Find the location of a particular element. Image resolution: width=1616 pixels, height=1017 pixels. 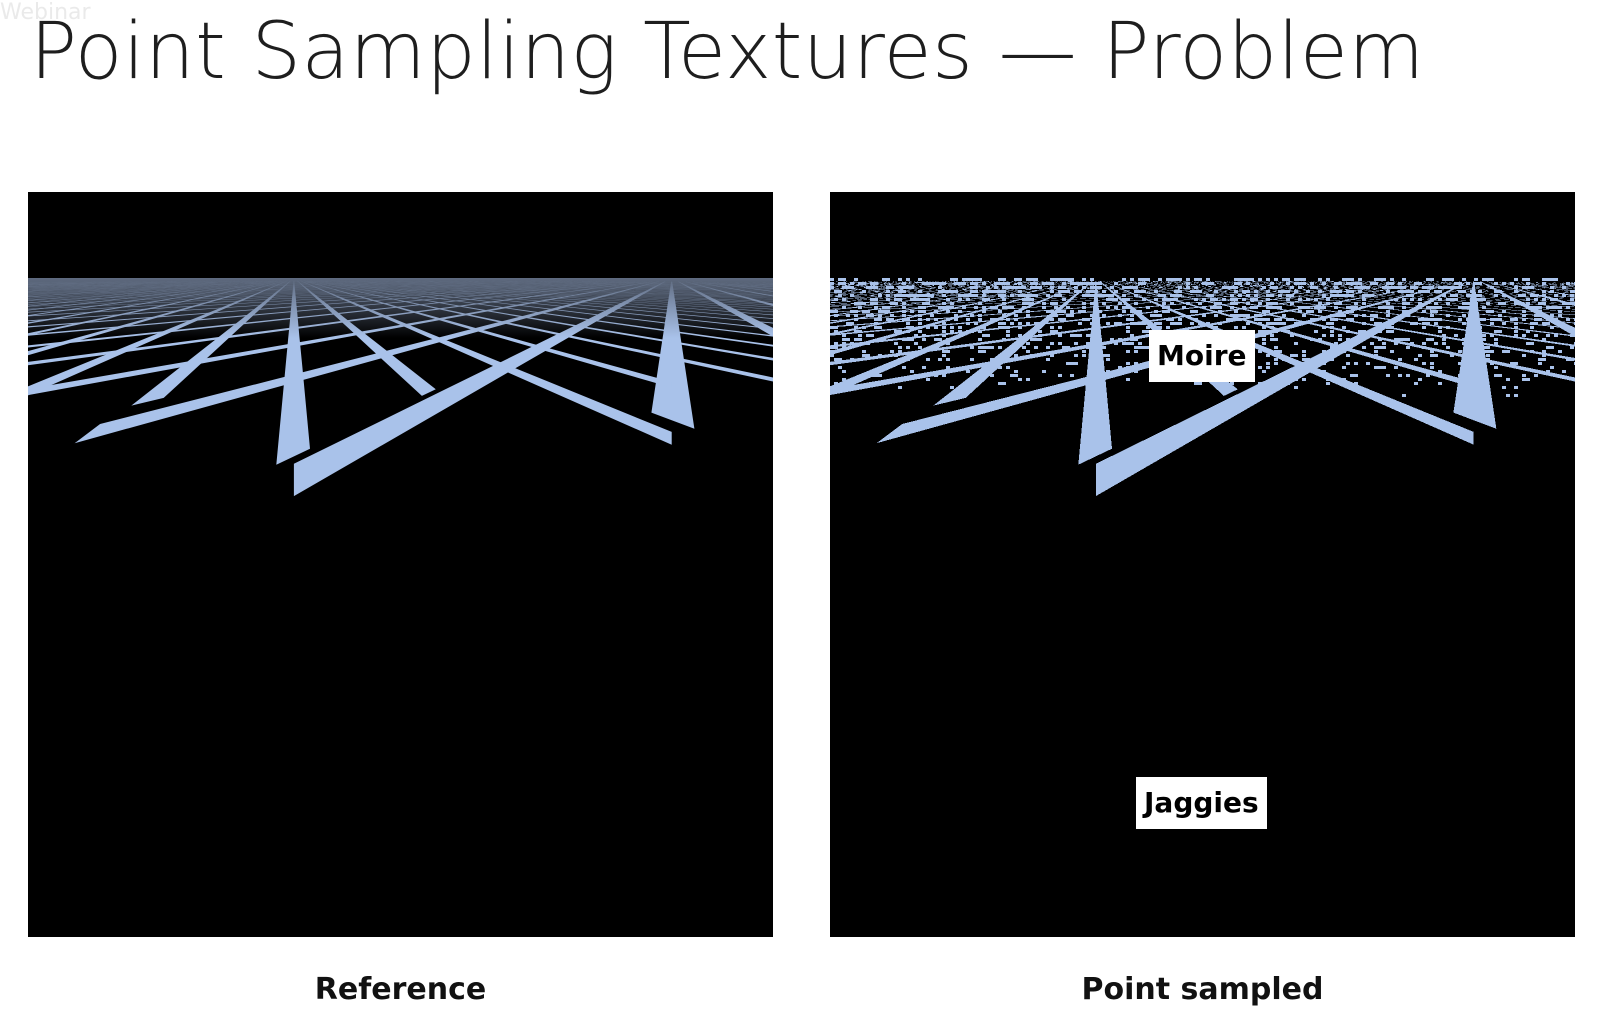

point-sampled-sky is located at coordinates (1202, 235).